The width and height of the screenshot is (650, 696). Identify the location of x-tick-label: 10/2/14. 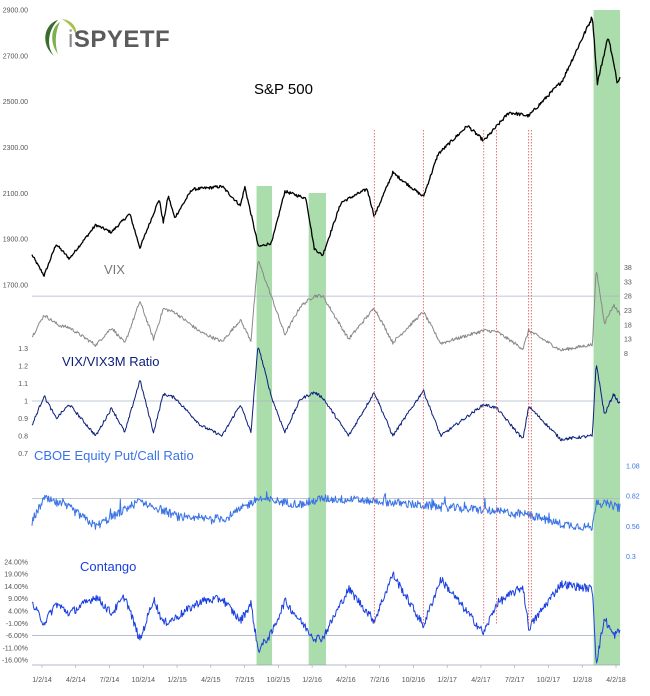
(143, 680).